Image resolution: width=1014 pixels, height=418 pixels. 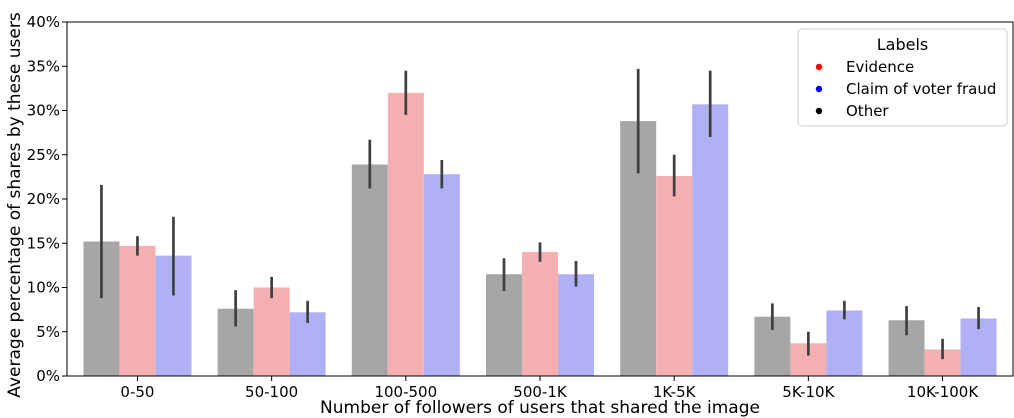 I want to click on legend-entry-label: Other, so click(x=867, y=111).